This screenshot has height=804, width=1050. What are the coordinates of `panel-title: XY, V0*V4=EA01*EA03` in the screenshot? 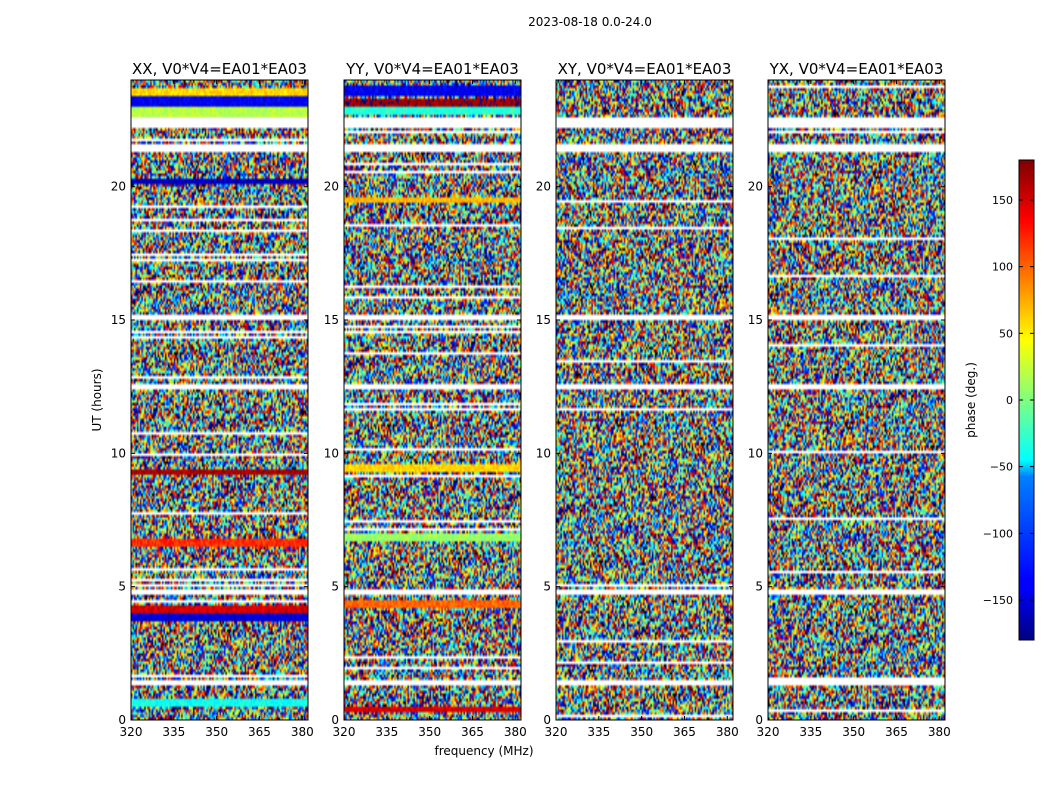 It's located at (645, 69).